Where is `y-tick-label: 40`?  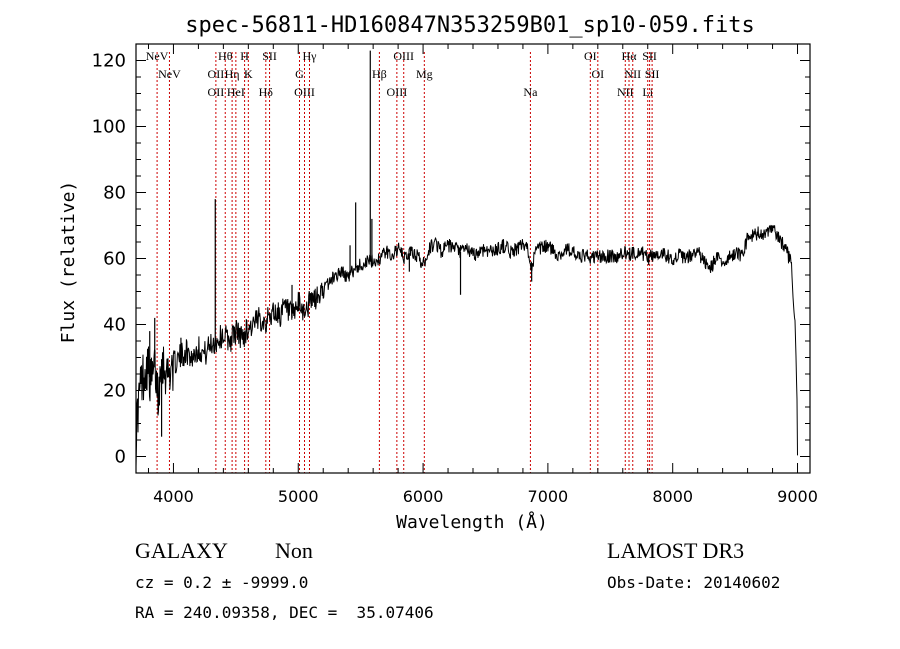 y-tick-label: 40 is located at coordinates (114, 325).